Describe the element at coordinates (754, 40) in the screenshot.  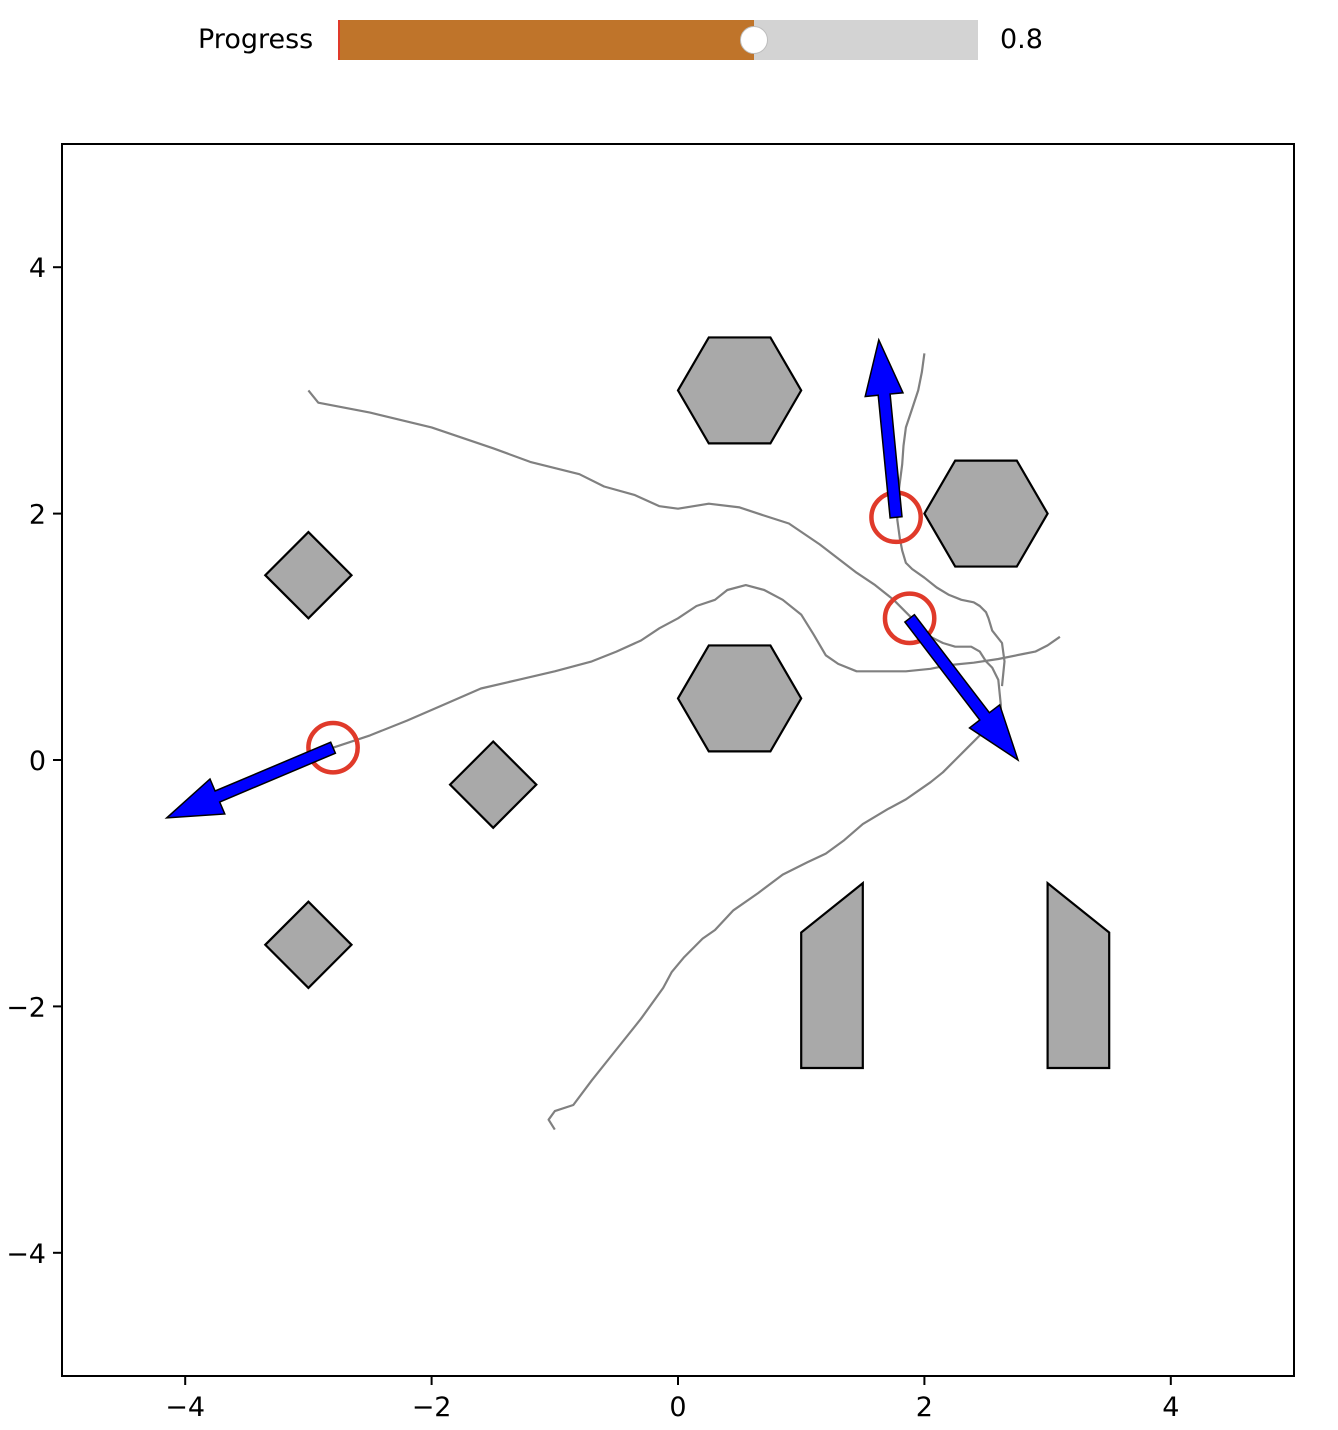
I see `progress-slider-handle` at that location.